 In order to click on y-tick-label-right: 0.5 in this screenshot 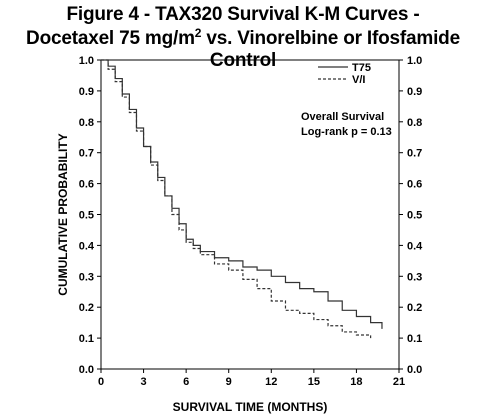, I will do `click(414, 216)`.